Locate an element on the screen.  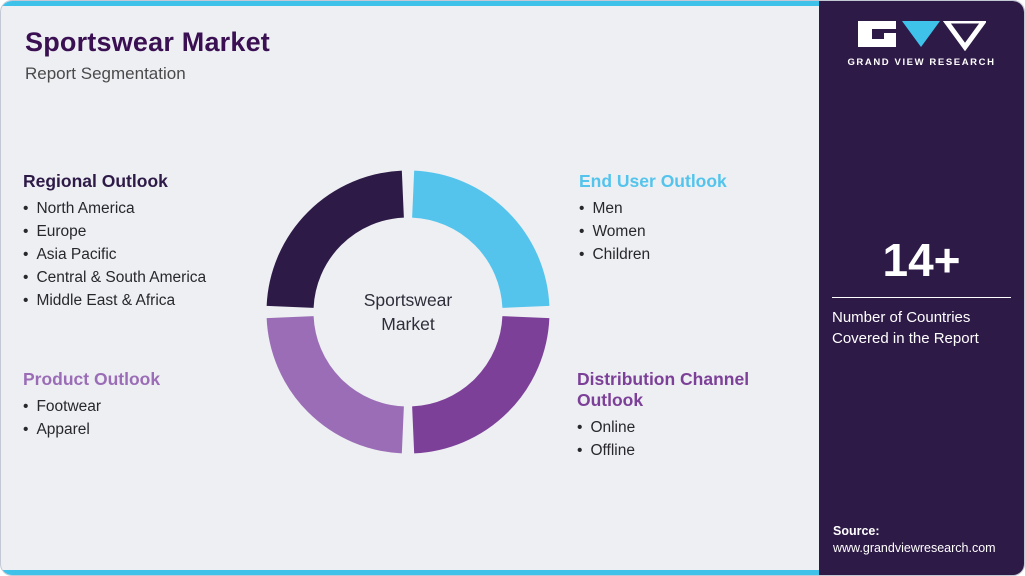
donut-segment-end-user is located at coordinates (480, 239).